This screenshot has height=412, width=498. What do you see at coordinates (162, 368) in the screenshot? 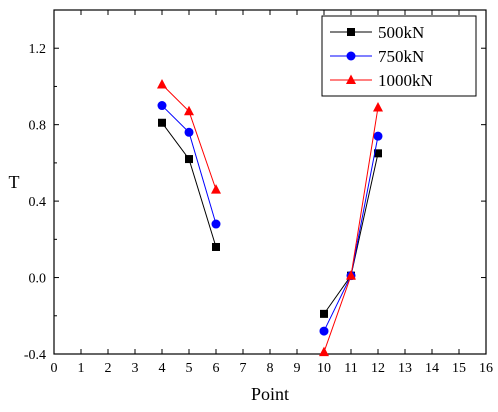
I see `x-tick-label: 4` at bounding box center [162, 368].